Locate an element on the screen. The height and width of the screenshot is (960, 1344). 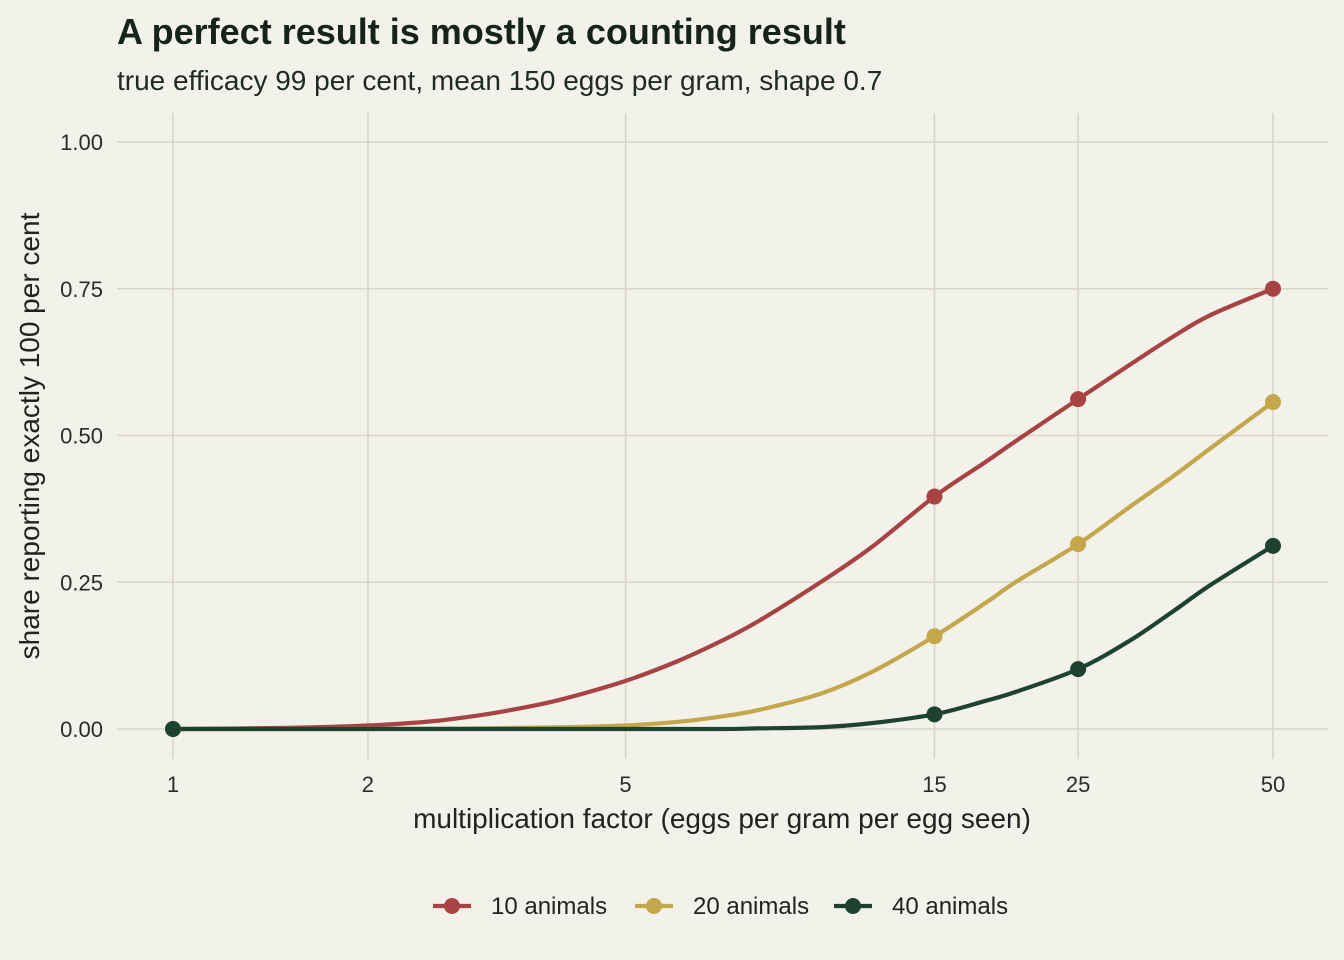
x-tick-label: 50 is located at coordinates (1273, 784).